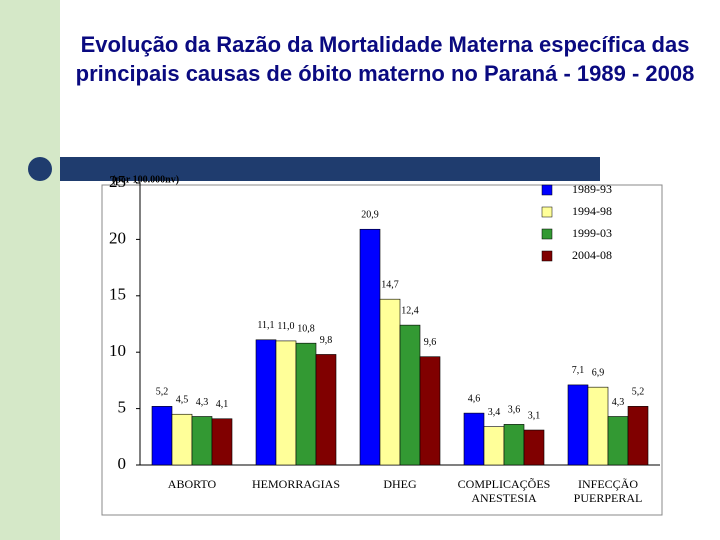  I want to click on data-label: 4,1, so click(222, 404).